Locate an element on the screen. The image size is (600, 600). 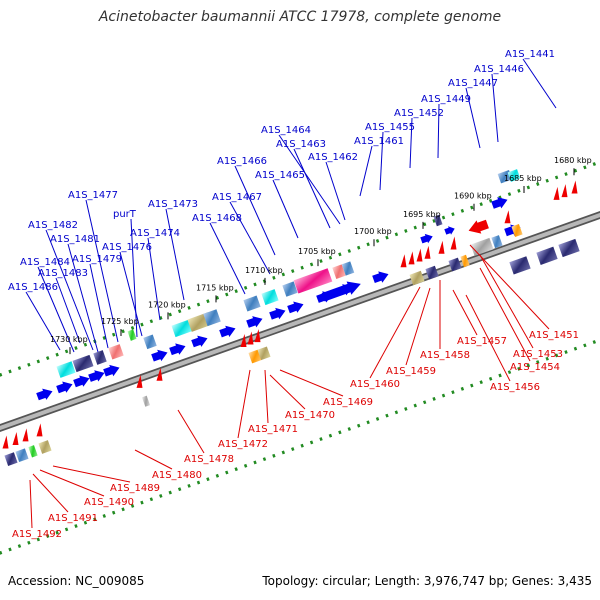
gene-block-pink is located at coordinates (313, 281).